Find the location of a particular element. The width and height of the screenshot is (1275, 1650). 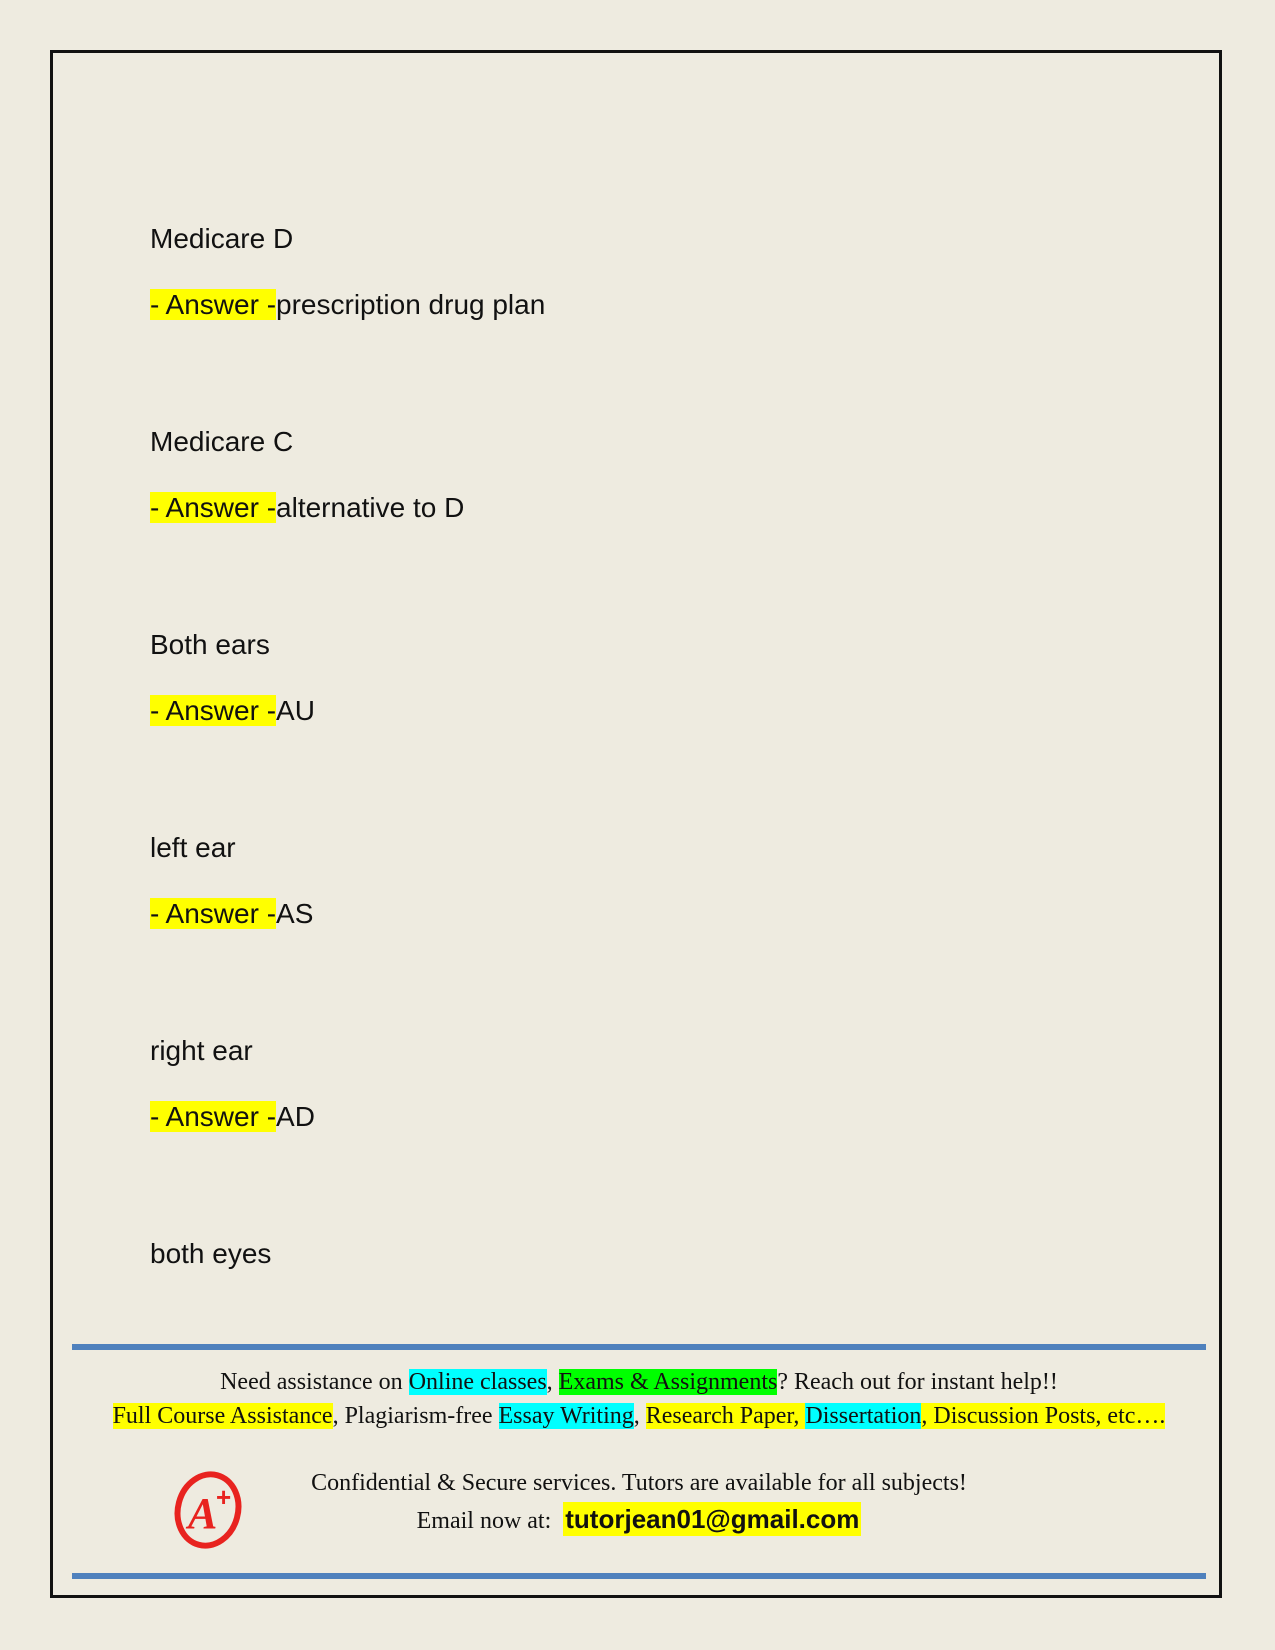

highlight: , Discussion Posts, etc…. is located at coordinates (1043, 1416).